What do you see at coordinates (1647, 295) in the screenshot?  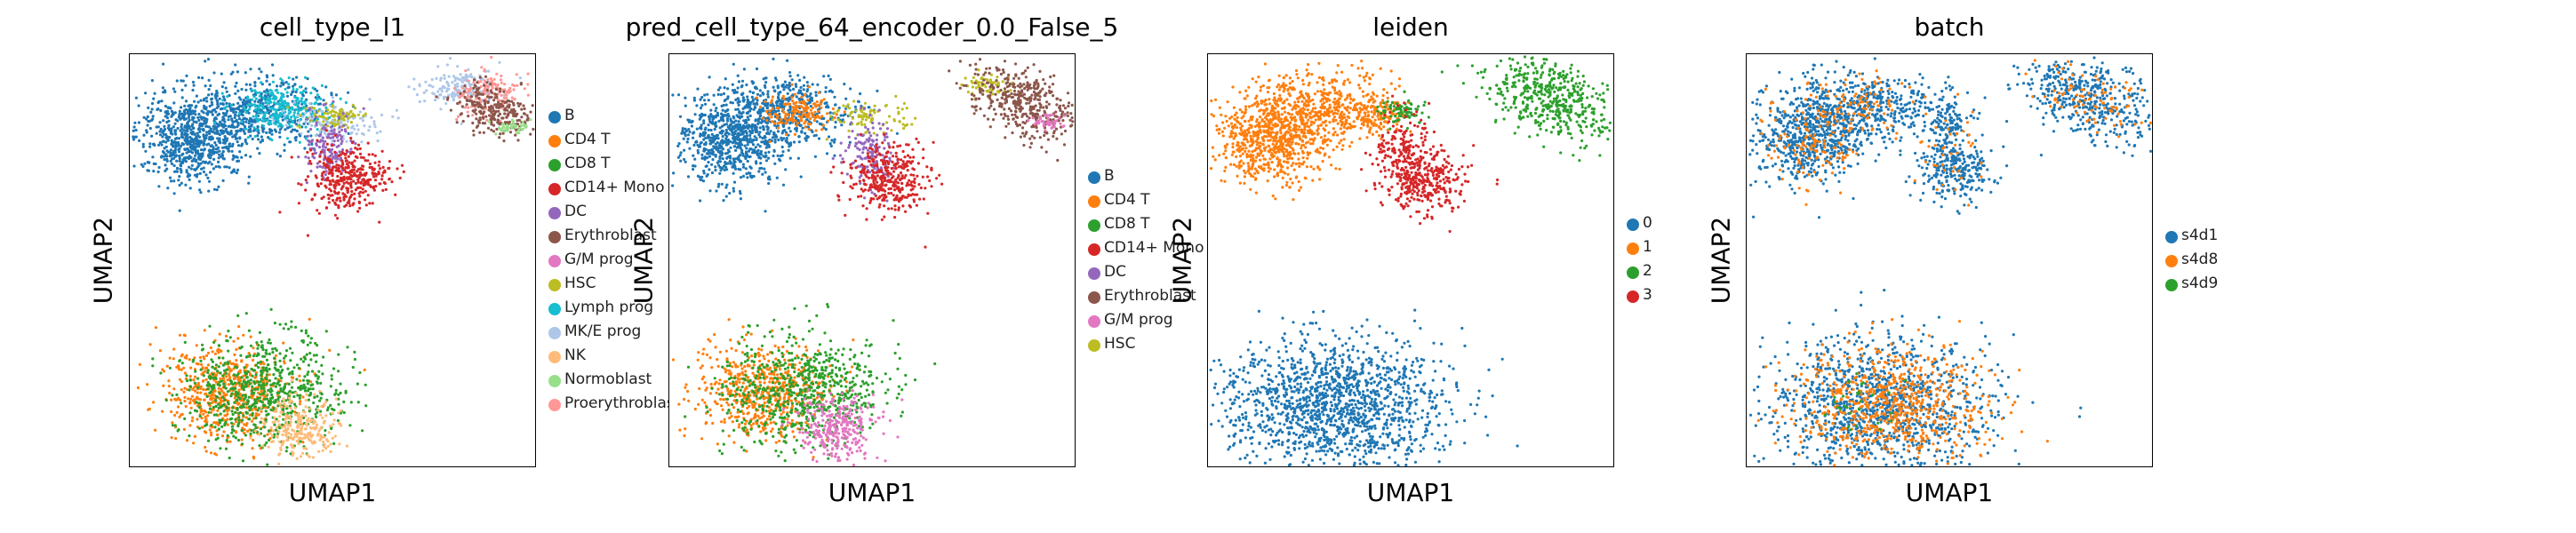 I see `legend-label: 3` at bounding box center [1647, 295].